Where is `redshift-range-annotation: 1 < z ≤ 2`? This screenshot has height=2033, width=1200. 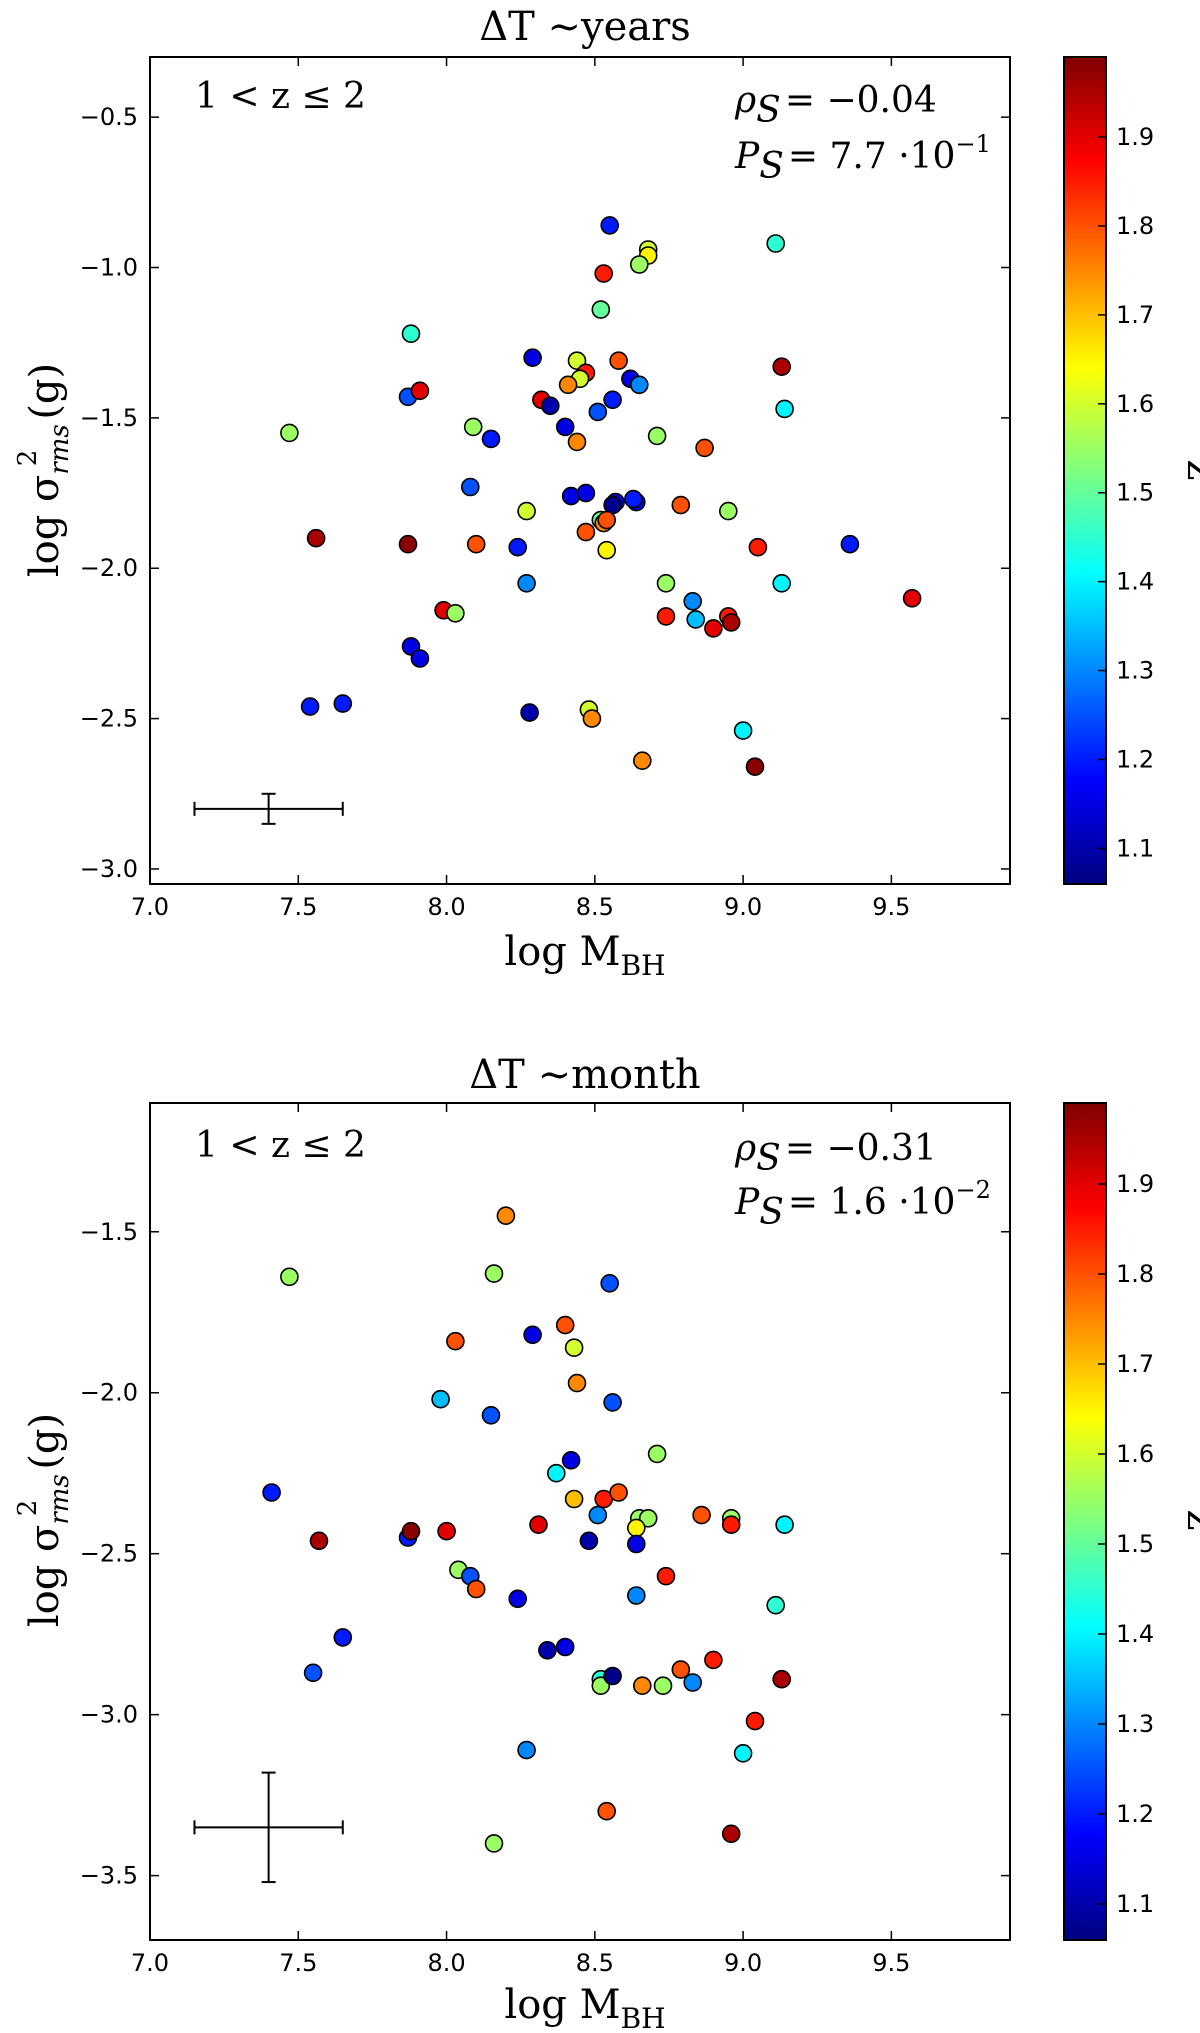 redshift-range-annotation: 1 < z ≤ 2 is located at coordinates (280, 1145).